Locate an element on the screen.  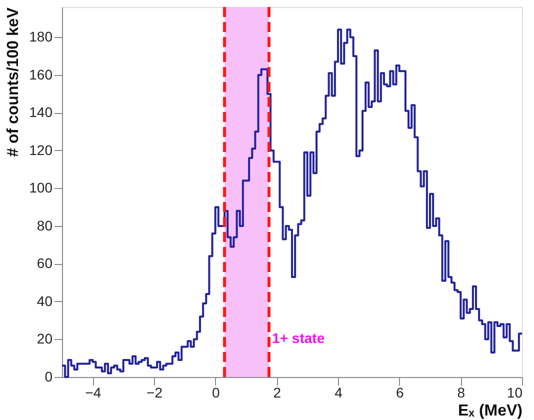
y-tick-label: 180 is located at coordinates (41, 36).